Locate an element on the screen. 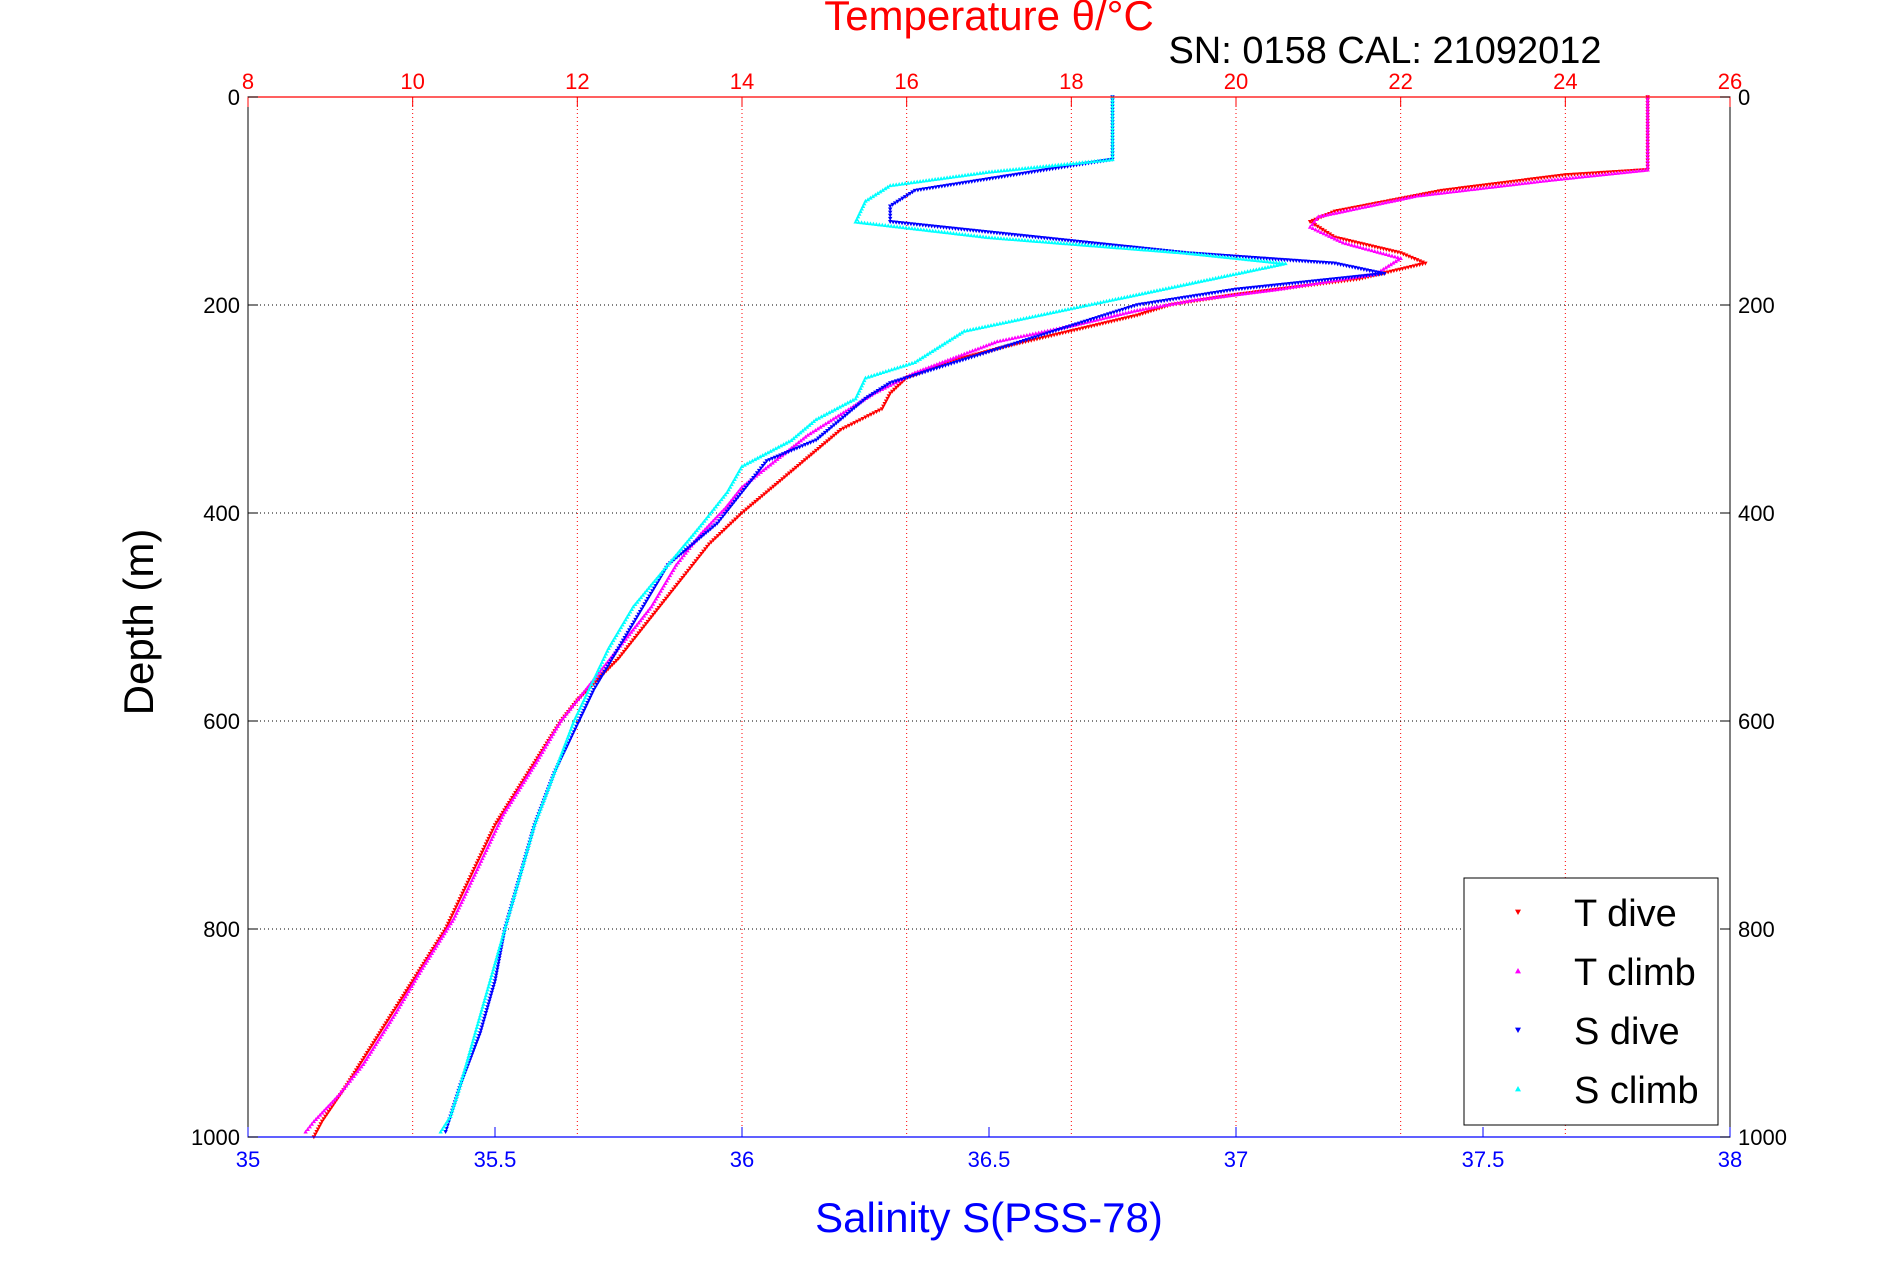 The width and height of the screenshot is (1891, 1262). legend-entry: S climb is located at coordinates (1636, 1091).